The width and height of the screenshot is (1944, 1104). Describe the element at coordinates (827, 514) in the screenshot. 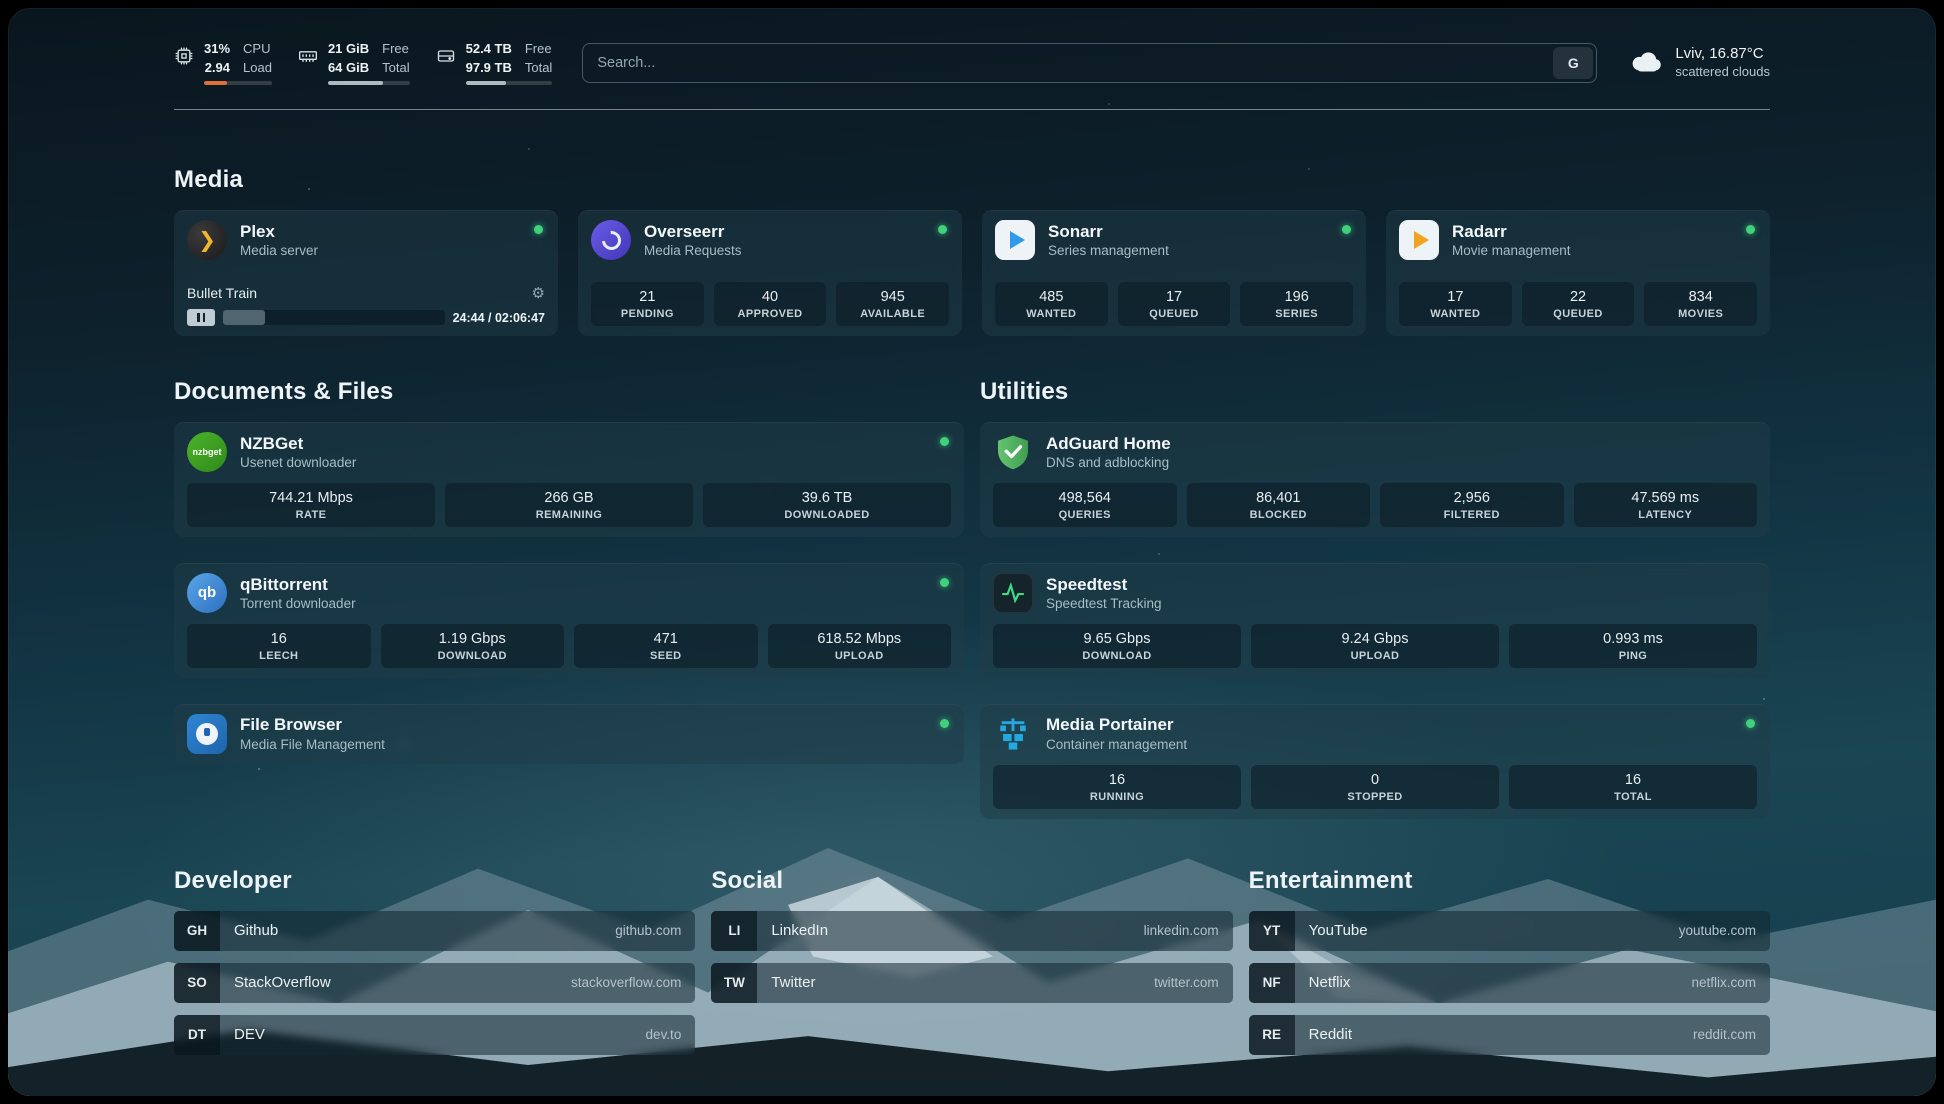

I see `stat-label: DOWNLOADED` at that location.